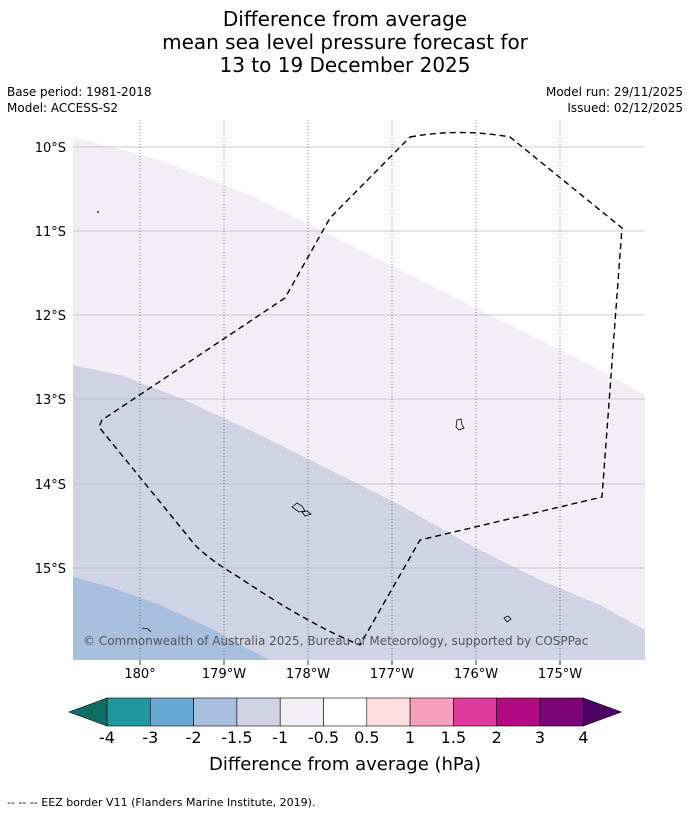  What do you see at coordinates (50, 485) in the screenshot?
I see `lat-label: 14°S` at bounding box center [50, 485].